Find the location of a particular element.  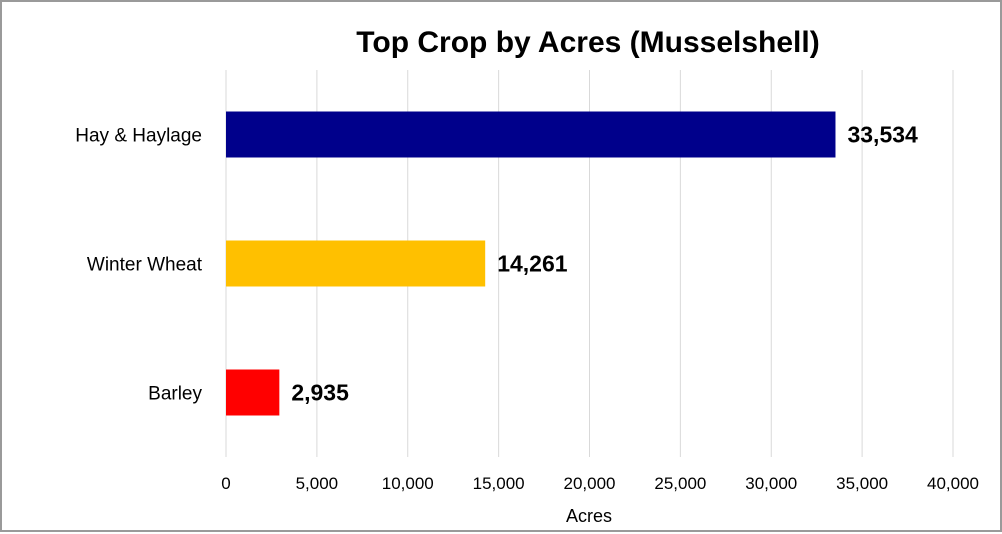

category-label: Barley is located at coordinates (175, 394).